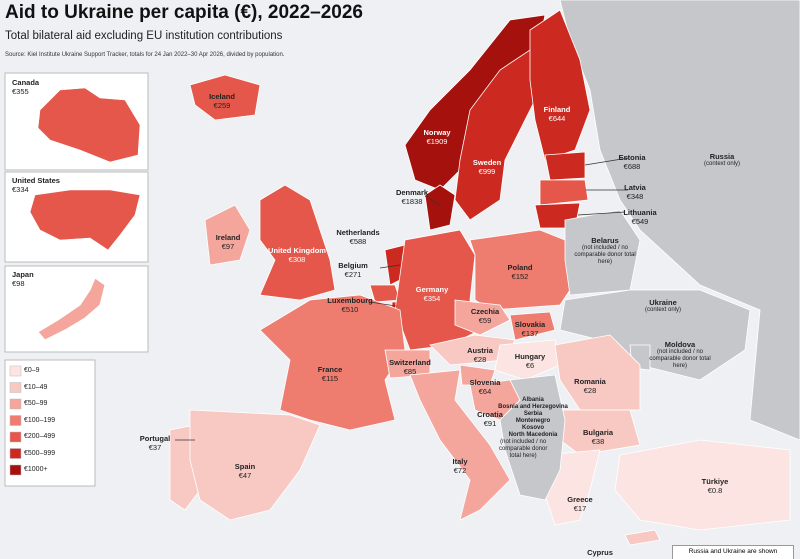 The image size is (800, 559). Describe the element at coordinates (530, 333) in the screenshot. I see `country-value: €137` at that location.